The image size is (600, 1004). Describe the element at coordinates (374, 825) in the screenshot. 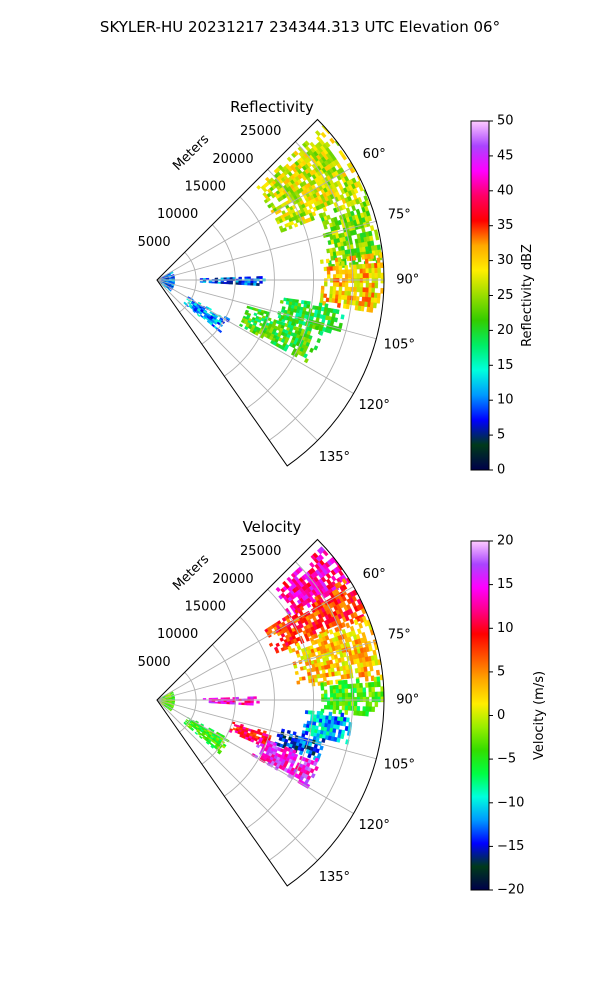

I see `angle-tick-label: 120°` at that location.